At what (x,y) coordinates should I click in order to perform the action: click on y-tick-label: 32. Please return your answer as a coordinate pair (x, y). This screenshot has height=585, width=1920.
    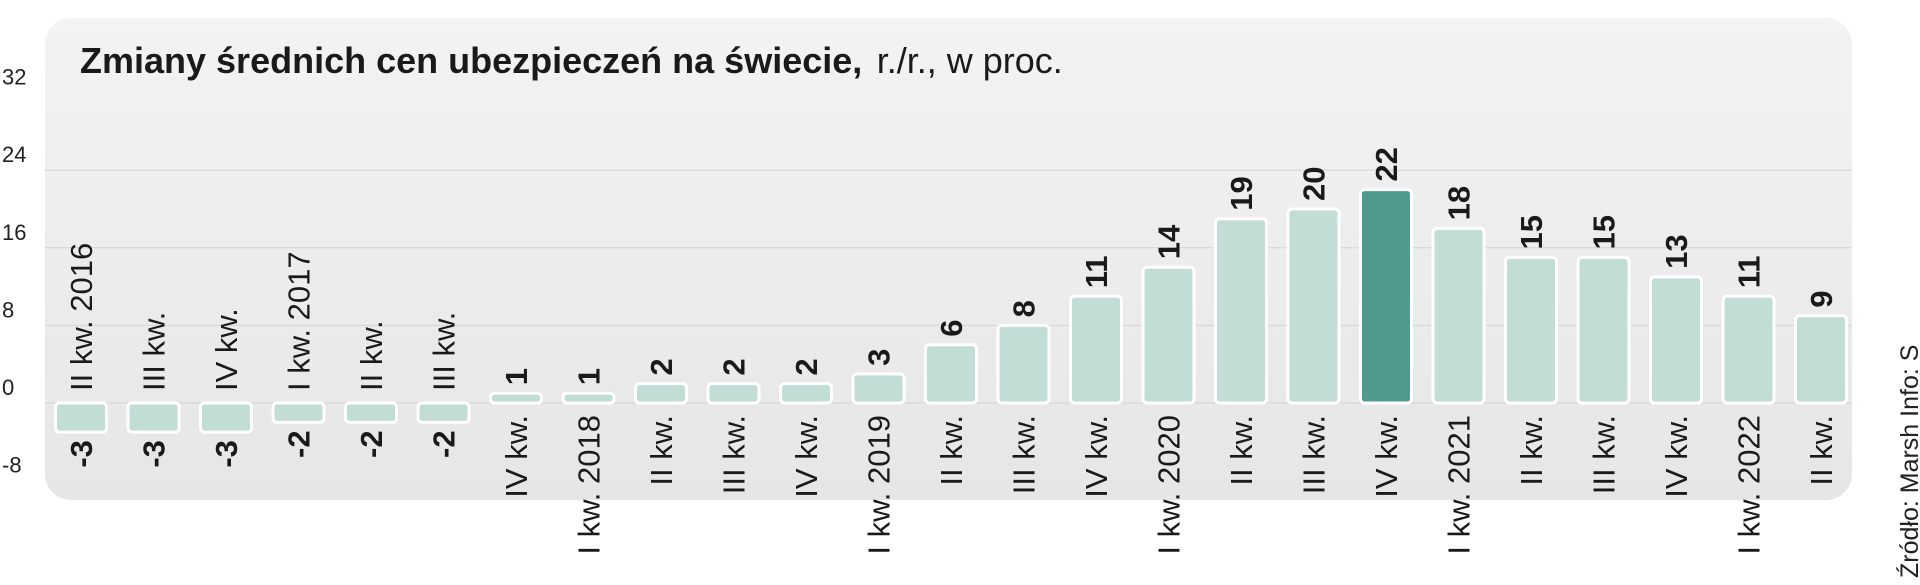
    Looking at the image, I should click on (14, 77).